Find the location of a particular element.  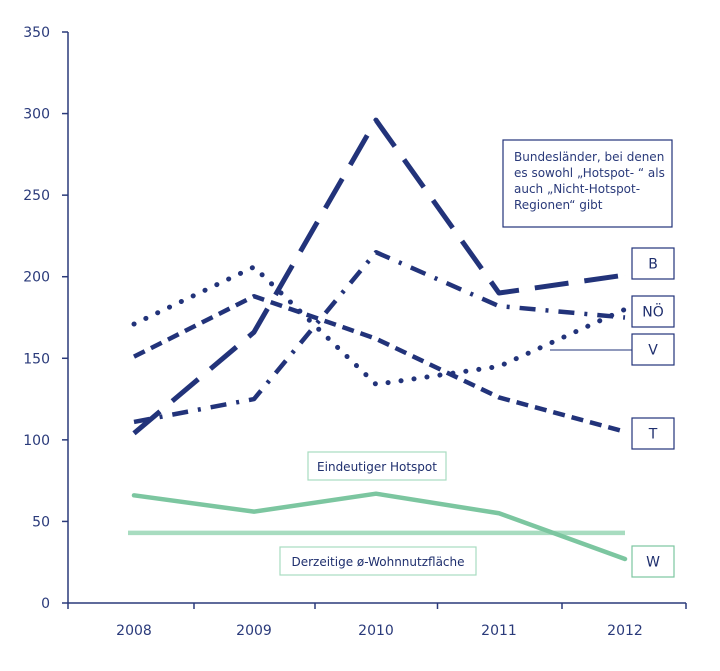

series-label-text: T is located at coordinates (653, 435).